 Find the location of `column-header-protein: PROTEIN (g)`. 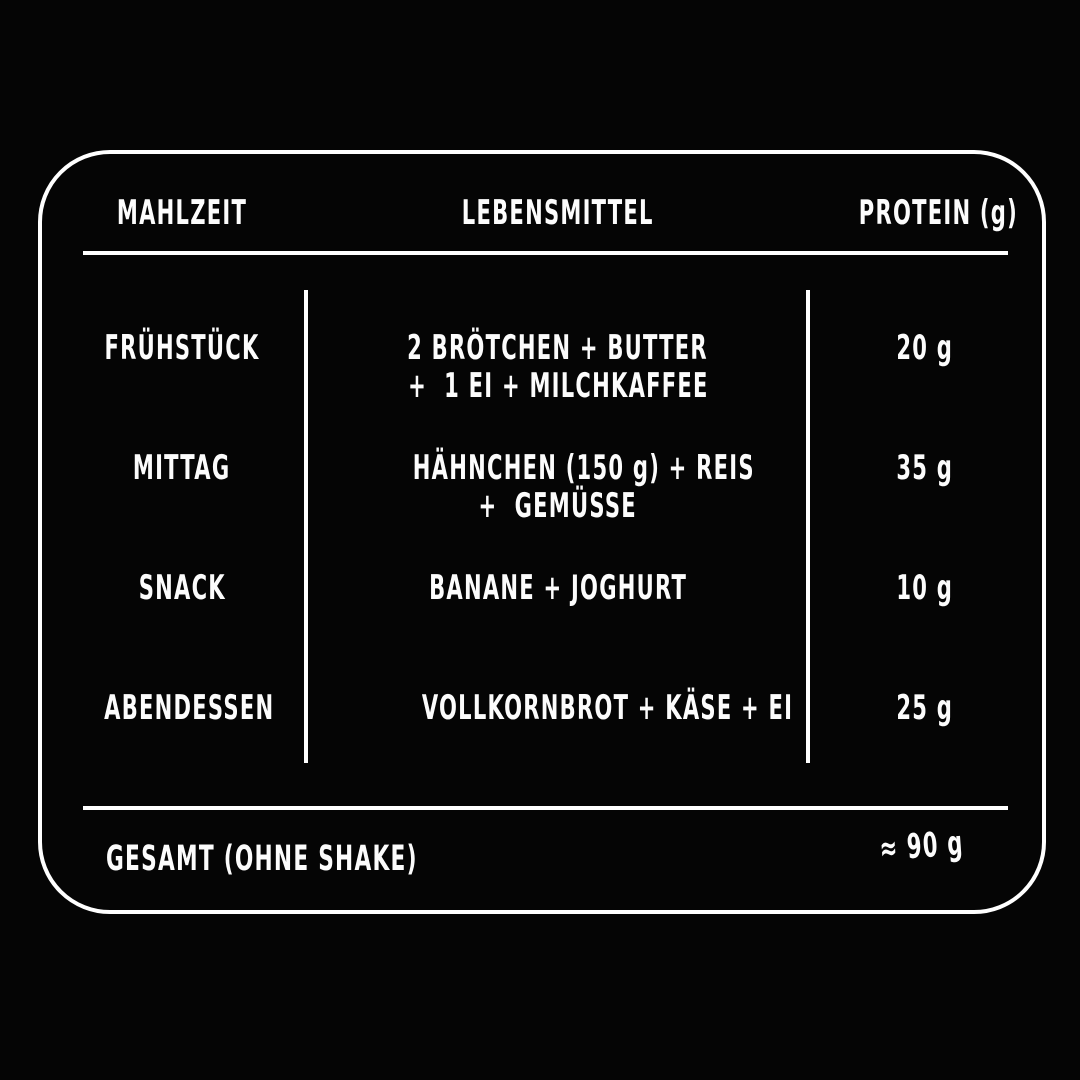

column-header-protein: PROTEIN (g) is located at coordinates (925, 213).